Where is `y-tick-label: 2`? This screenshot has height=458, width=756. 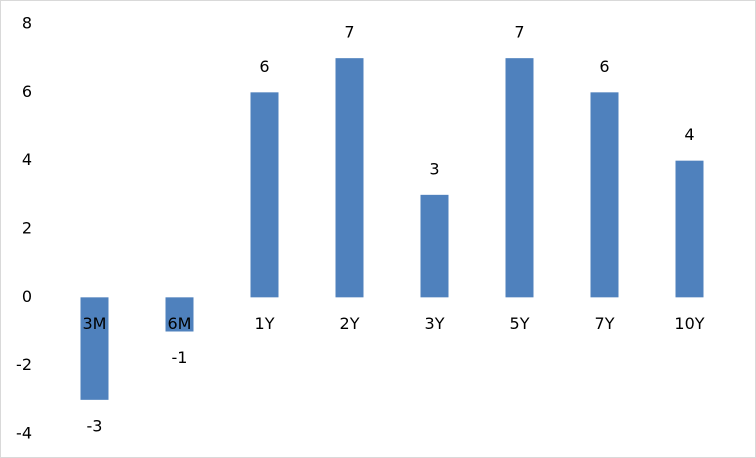
y-tick-label: 2 is located at coordinates (27, 228).